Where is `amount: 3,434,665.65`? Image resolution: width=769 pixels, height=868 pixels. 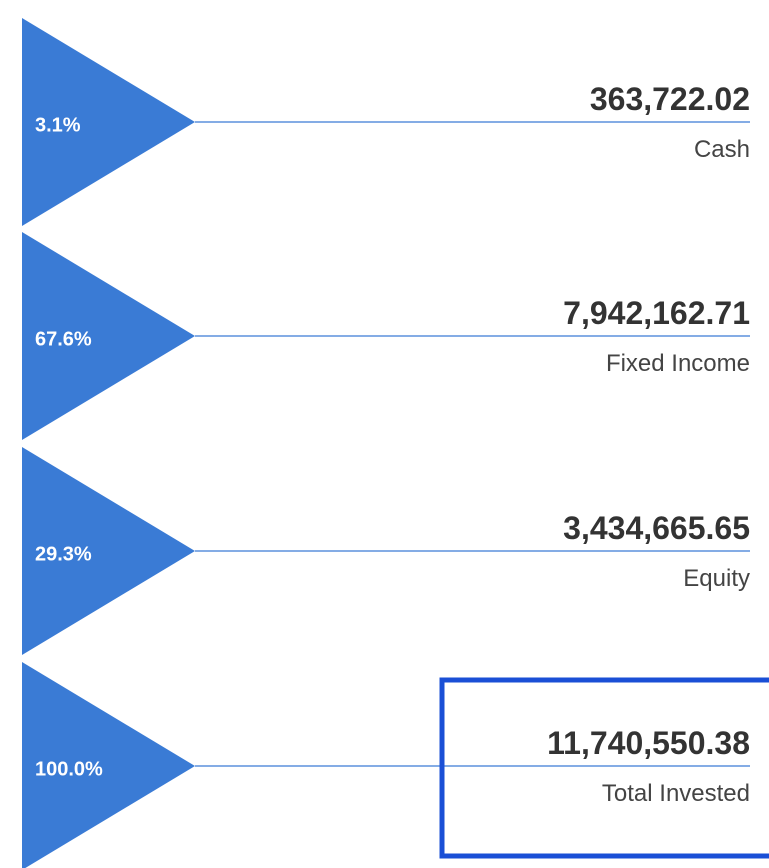
amount: 3,434,665.65 is located at coordinates (656, 528).